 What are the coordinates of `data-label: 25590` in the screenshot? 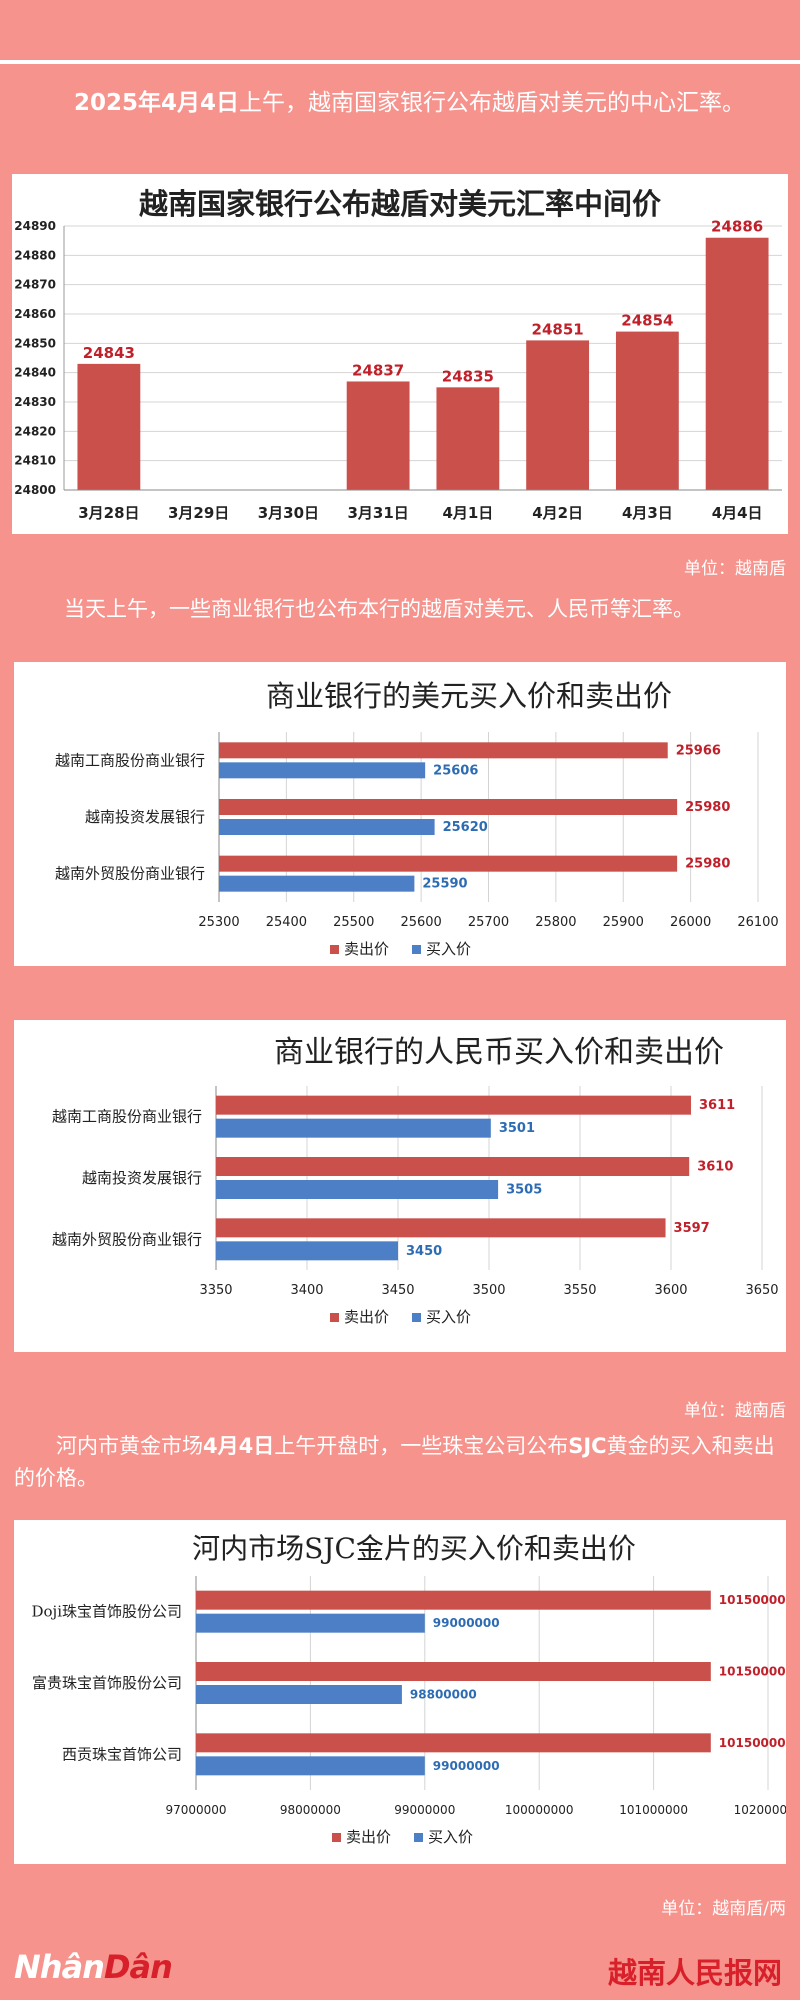 It's located at (444, 884).